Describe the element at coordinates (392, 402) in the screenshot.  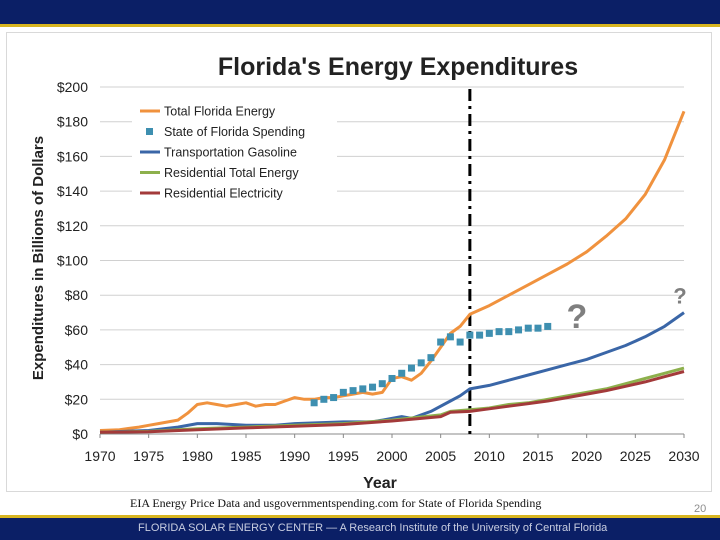
I see `series-line` at that location.